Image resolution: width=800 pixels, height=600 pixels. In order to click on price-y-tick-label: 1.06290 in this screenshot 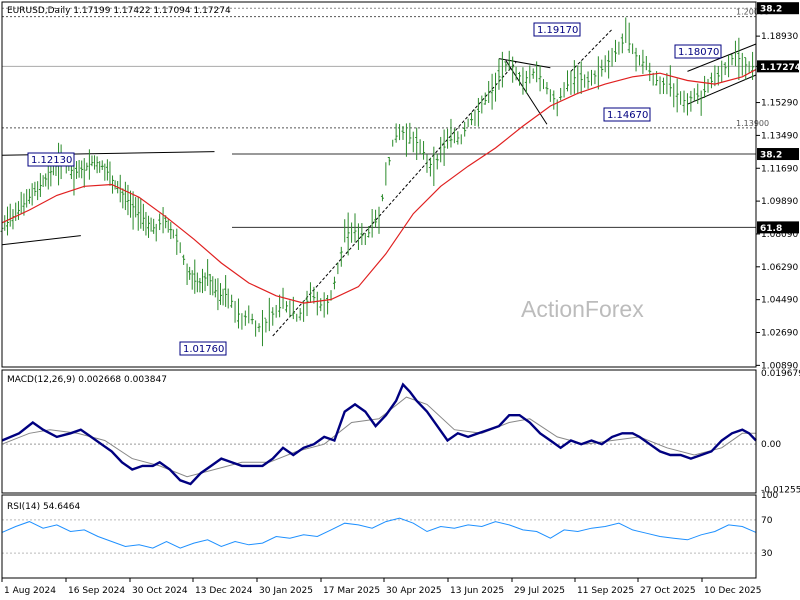, I will do `click(779, 268)`.